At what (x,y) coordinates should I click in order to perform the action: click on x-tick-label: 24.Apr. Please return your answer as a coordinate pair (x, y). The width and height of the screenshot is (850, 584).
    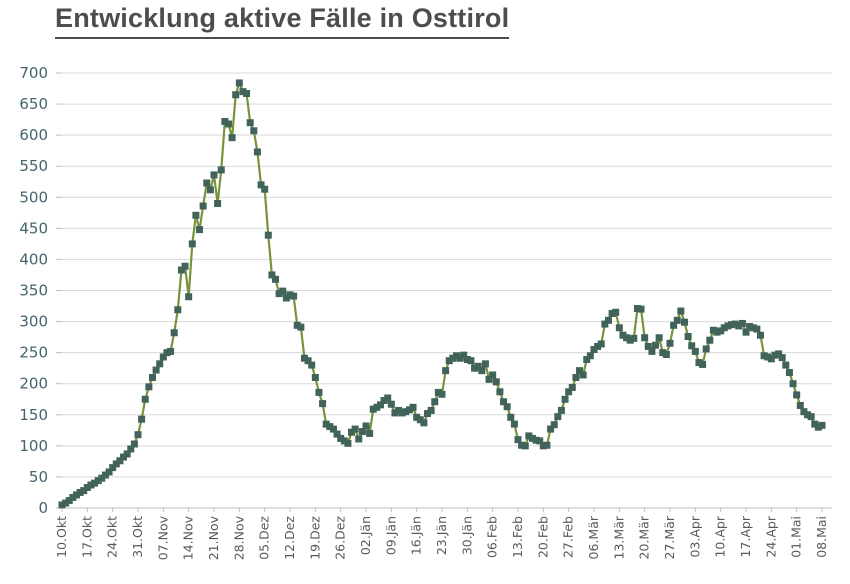
    Looking at the image, I should click on (770, 536).